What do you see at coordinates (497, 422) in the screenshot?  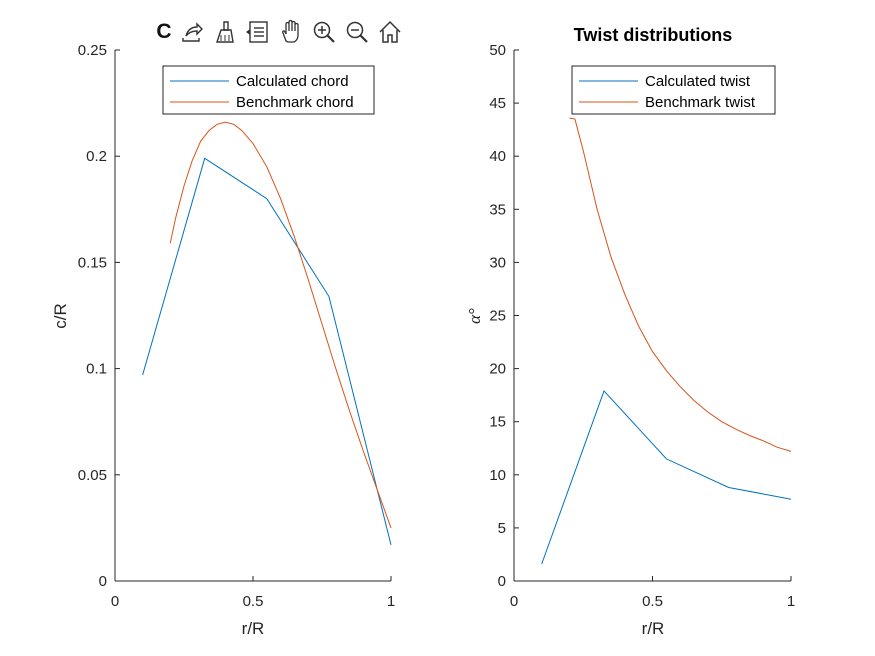 I see `twist-y-tick-label: 15` at bounding box center [497, 422].